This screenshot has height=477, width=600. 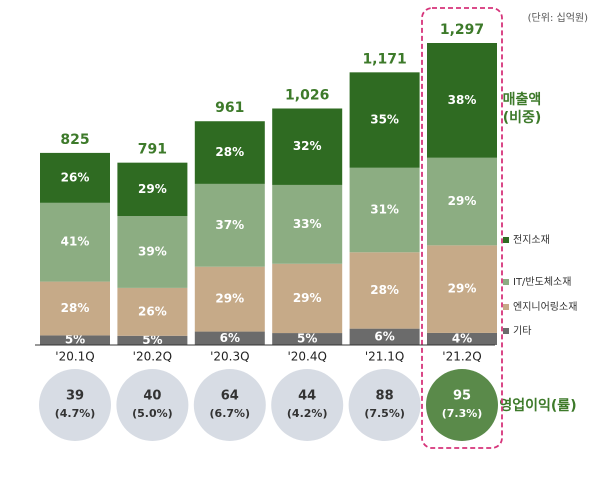 I want to click on profit-value: 44, so click(x=307, y=396).